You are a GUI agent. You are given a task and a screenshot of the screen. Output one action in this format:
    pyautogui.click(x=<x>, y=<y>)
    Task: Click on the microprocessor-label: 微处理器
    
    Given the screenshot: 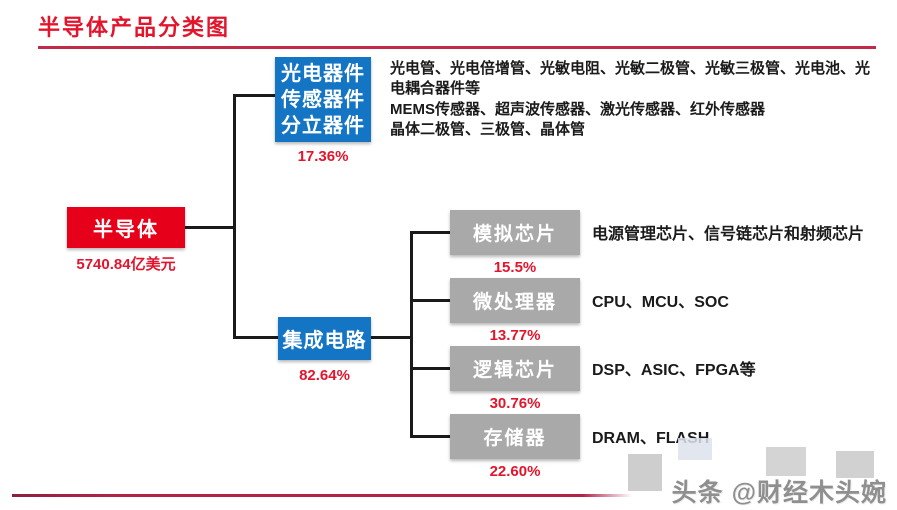 What is the action you would take?
    pyautogui.click(x=514, y=302)
    